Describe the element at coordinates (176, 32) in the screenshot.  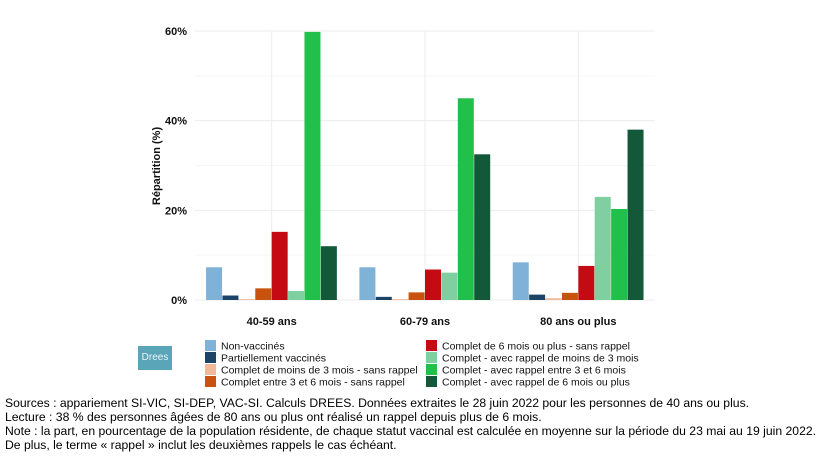
I see `y-tick-label: 60%` at that location.